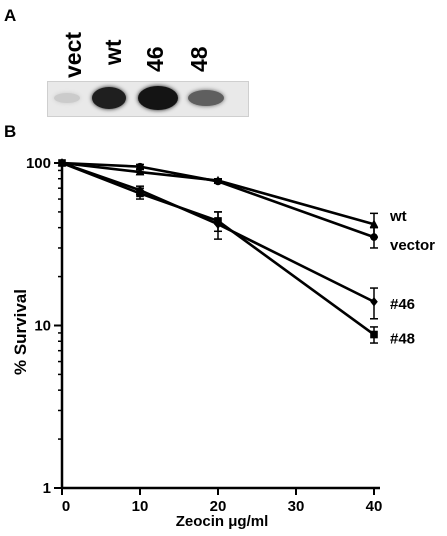  I want to click on x-axis-label: Zeocin μg/ml, so click(222, 521).